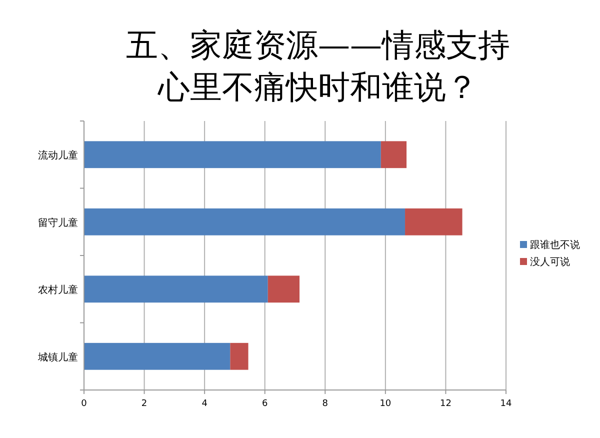 This screenshot has height=438, width=600. I want to click on y-tick-label: 流动儿童, so click(58, 156).